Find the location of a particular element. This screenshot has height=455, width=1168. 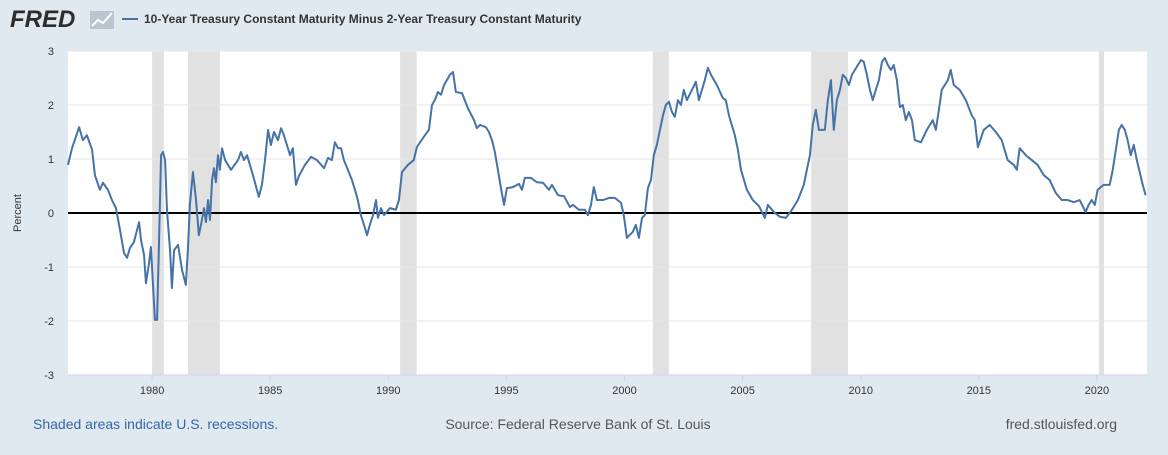

x-tick-label: 2015 is located at coordinates (979, 391).